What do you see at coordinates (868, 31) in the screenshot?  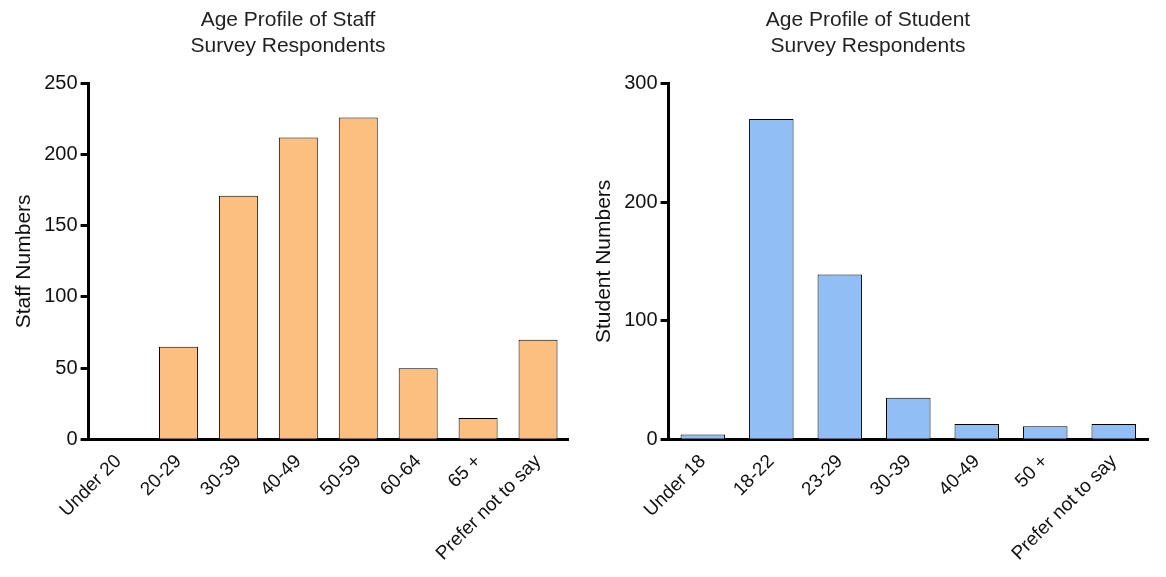 I see `chart-title: Age Profile of Student Survey Respondents` at bounding box center [868, 31].